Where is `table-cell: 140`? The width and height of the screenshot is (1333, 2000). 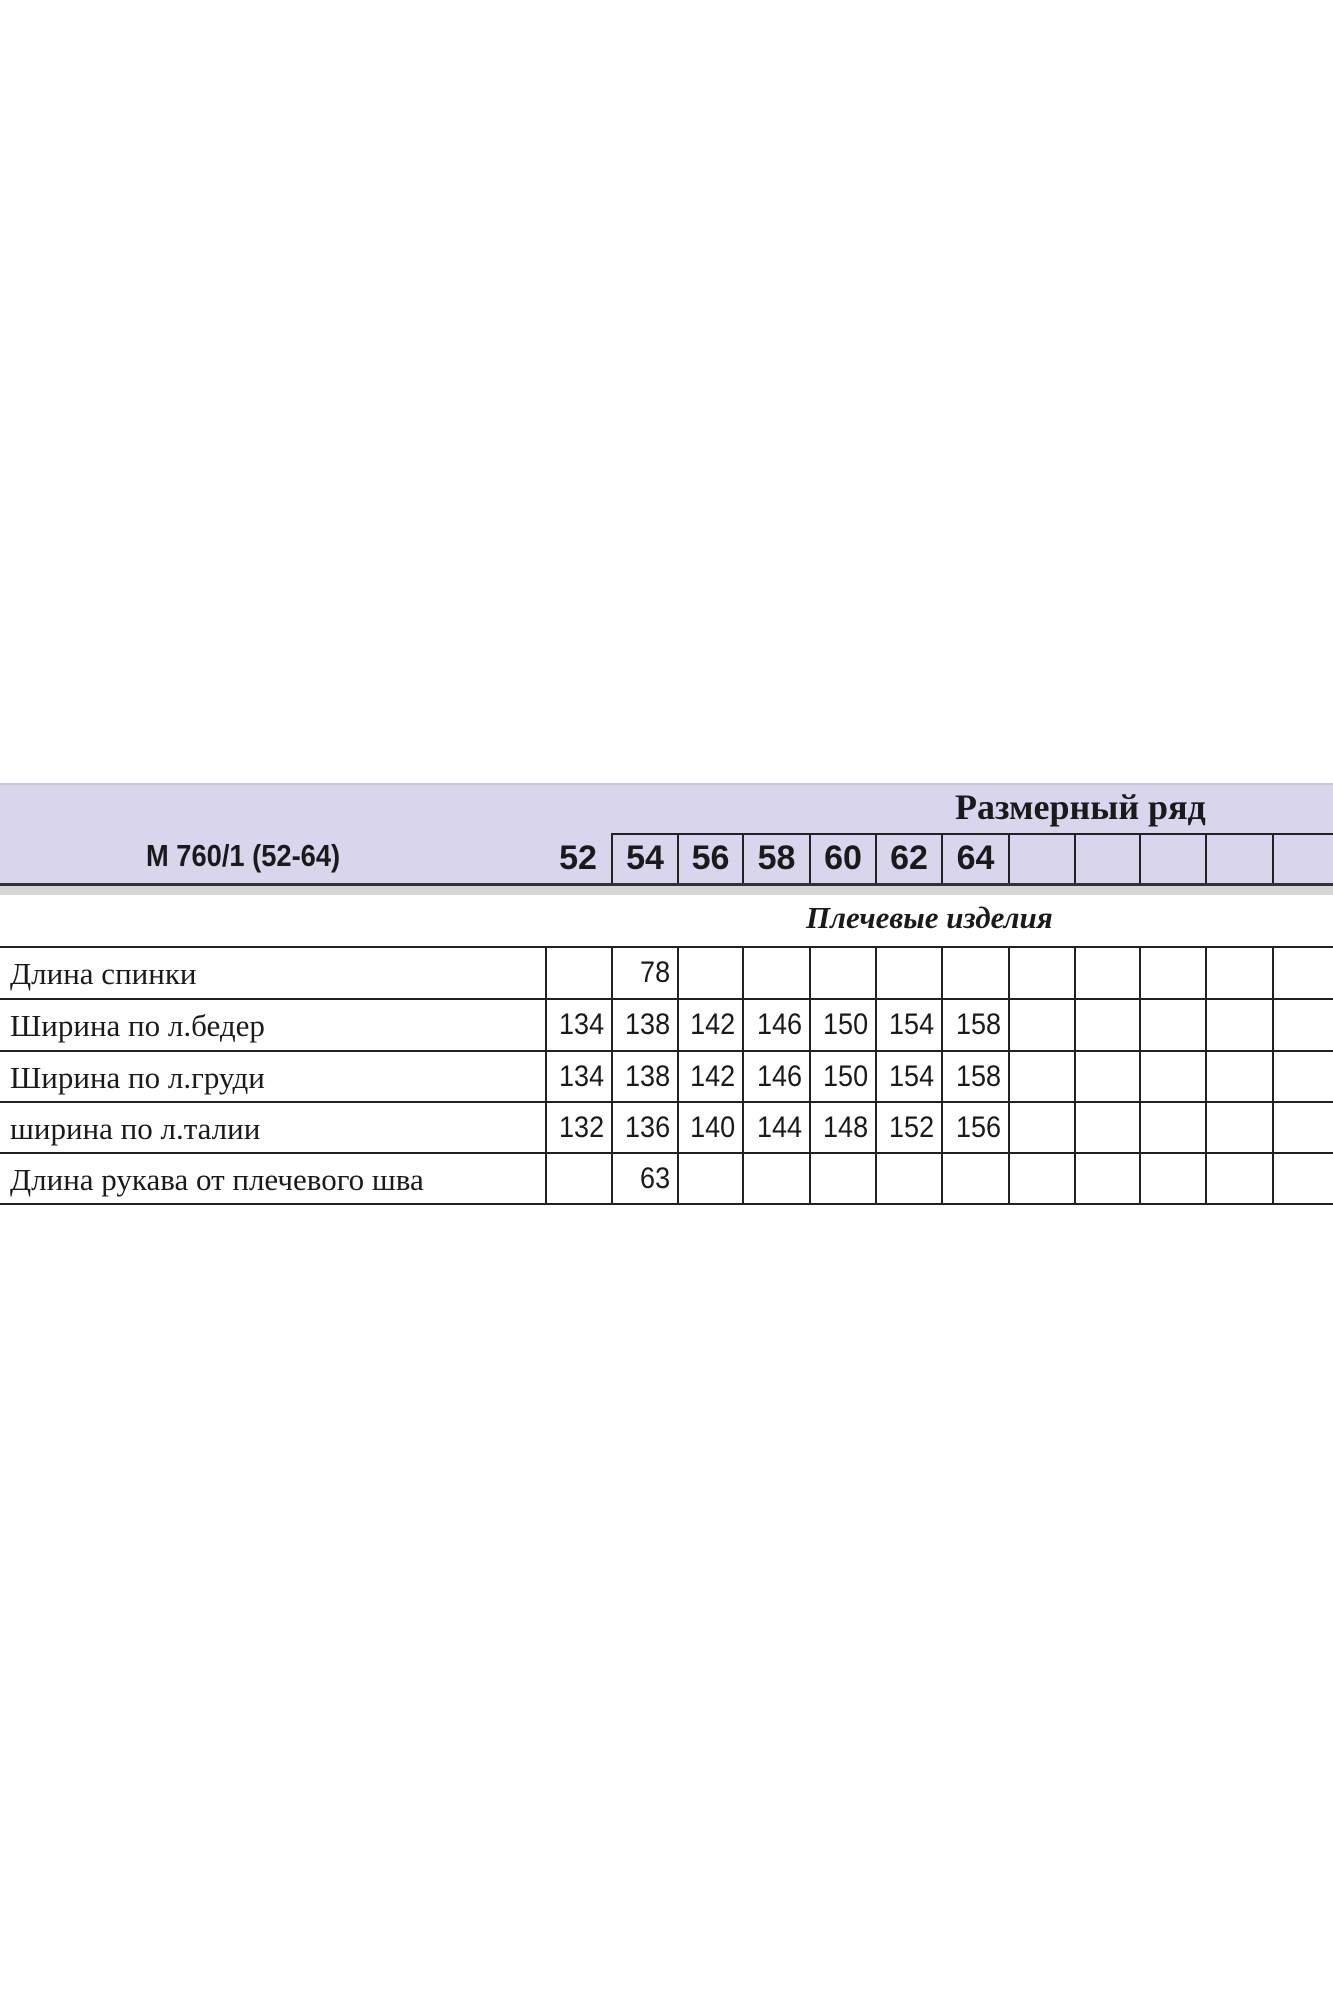 table-cell: 140 is located at coordinates (713, 1127).